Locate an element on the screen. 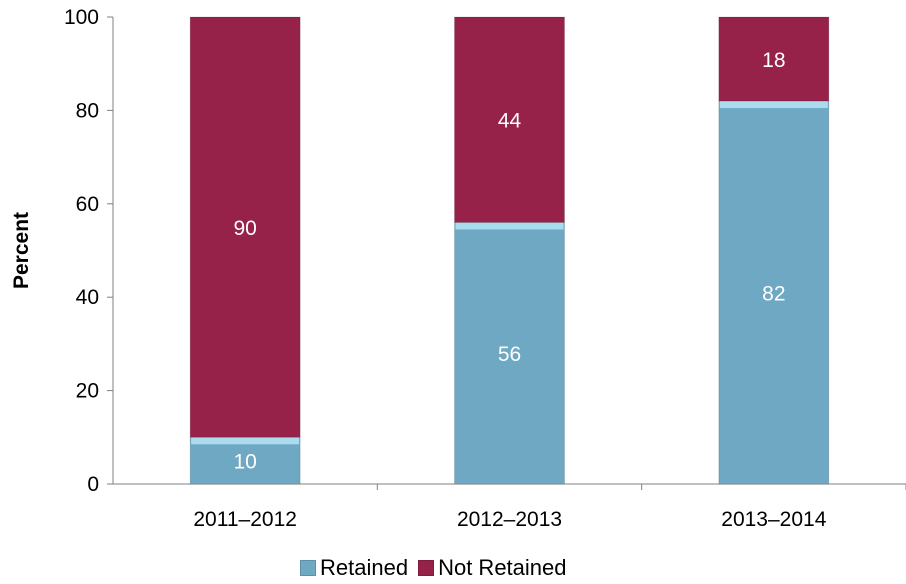 This screenshot has width=906, height=584. legend: Retained Not Retained is located at coordinates (438, 568).